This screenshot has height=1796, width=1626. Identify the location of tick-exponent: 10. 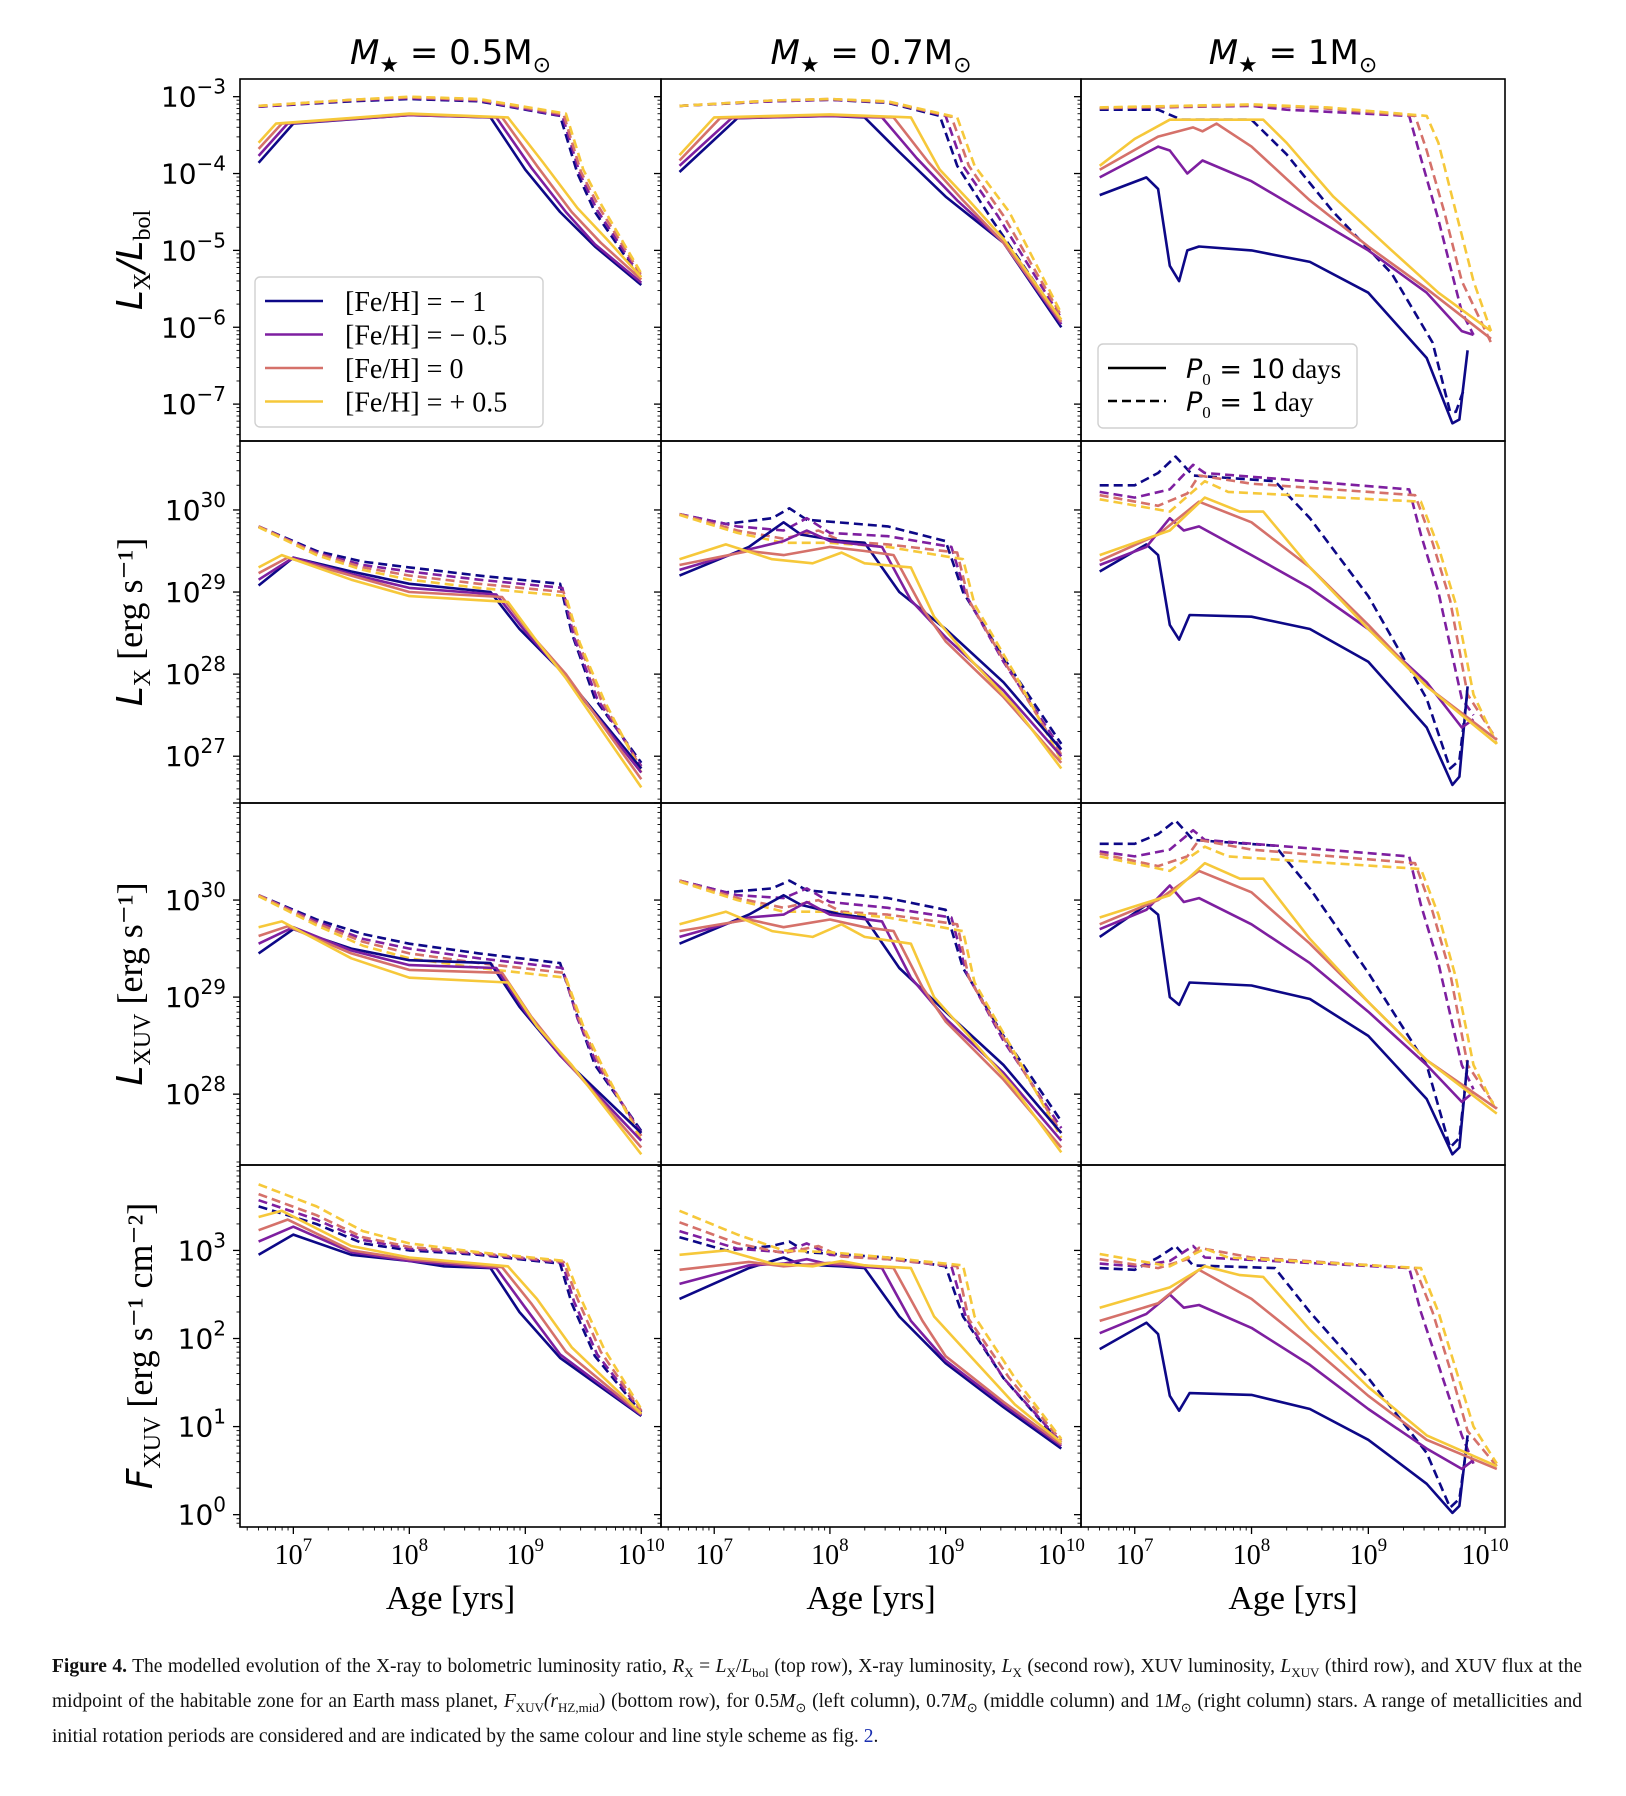
(1499, 1545).